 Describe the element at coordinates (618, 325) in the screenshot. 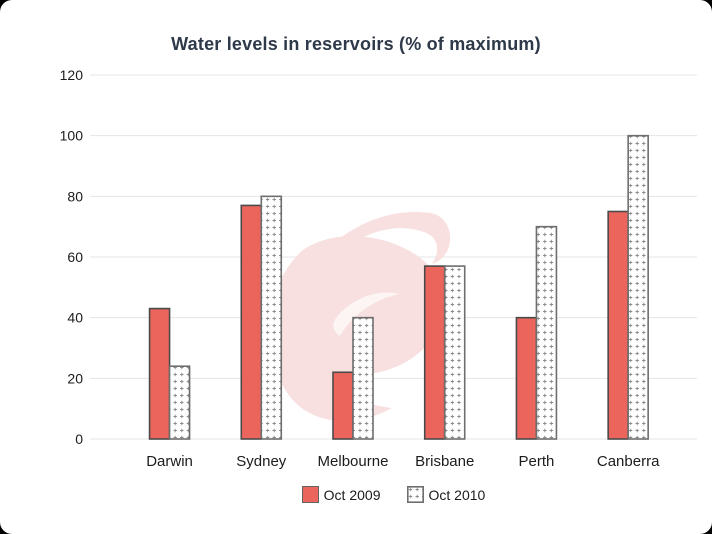

I see `bar-canberra-oct-2009` at that location.